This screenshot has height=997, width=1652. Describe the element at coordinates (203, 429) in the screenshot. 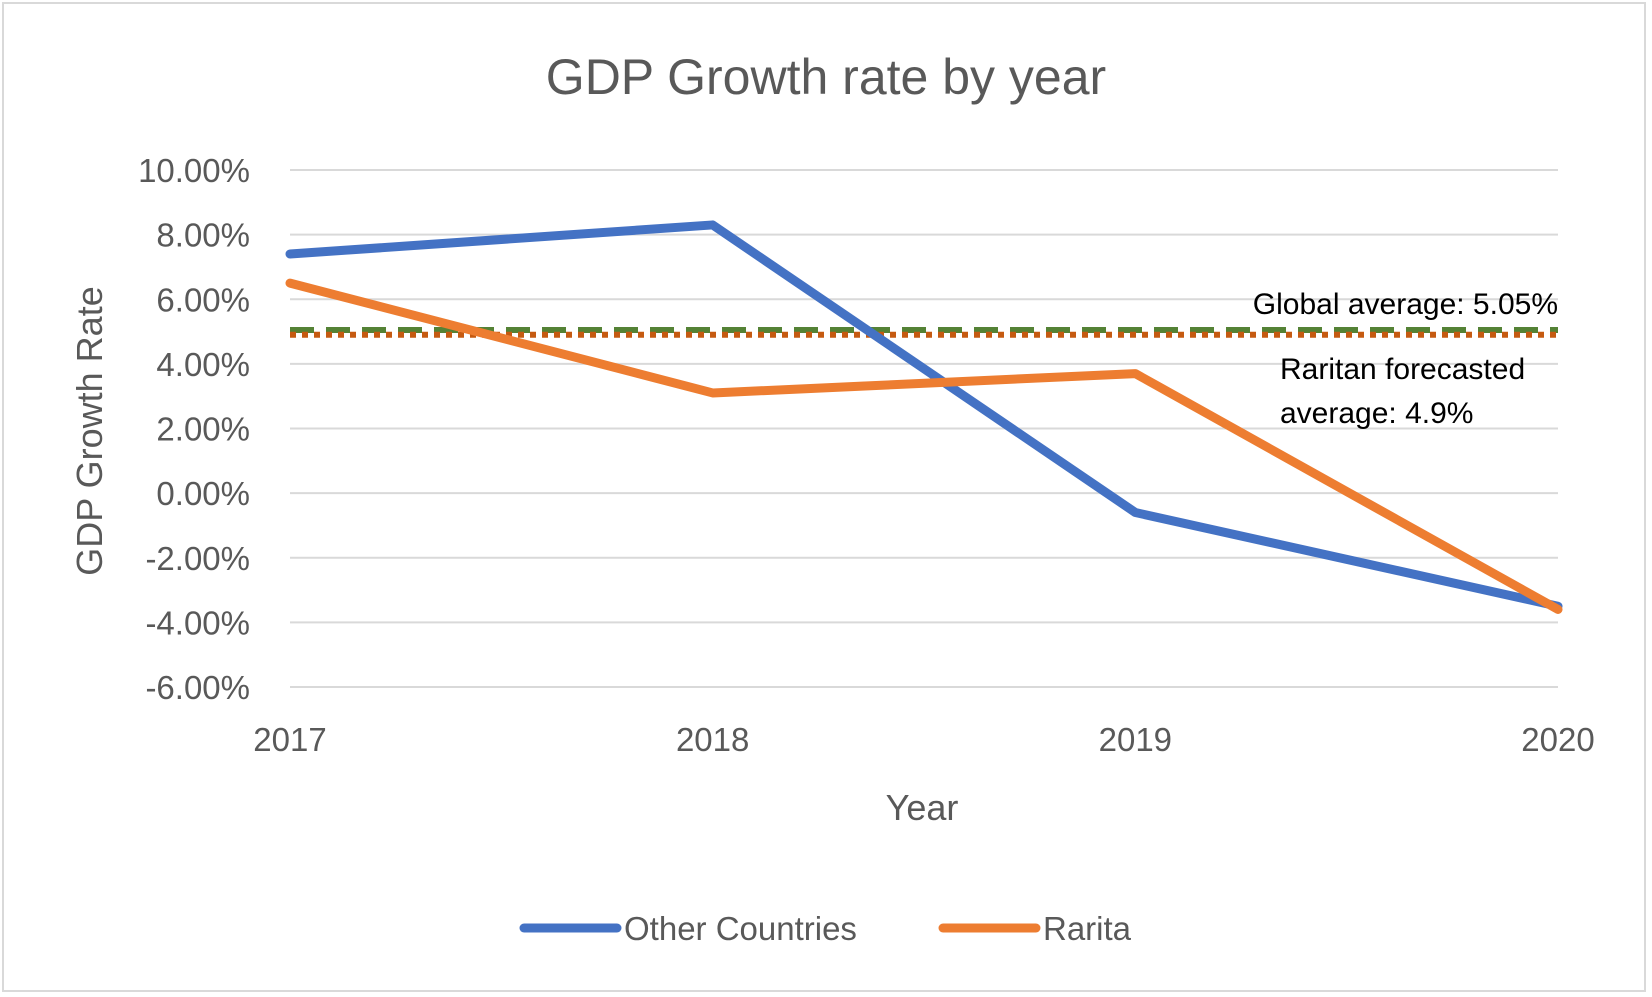

I see `y-tick-label: 2.00%` at that location.